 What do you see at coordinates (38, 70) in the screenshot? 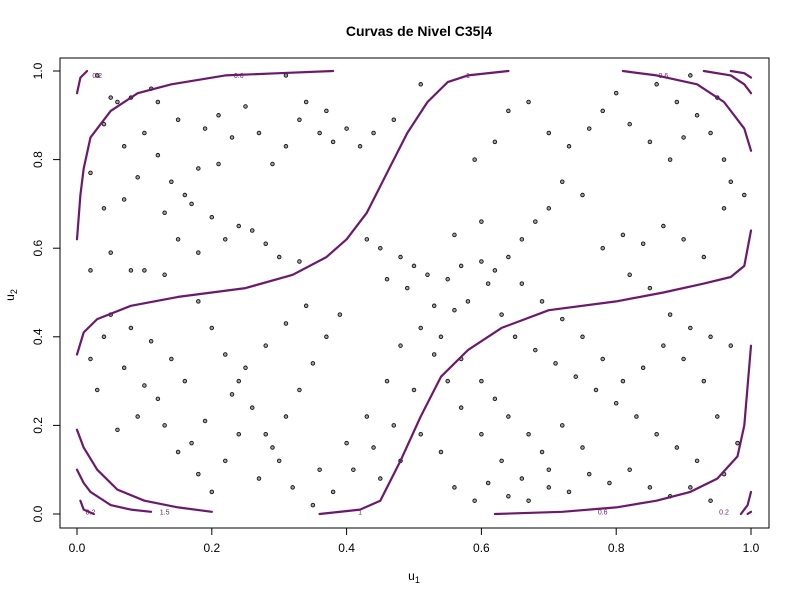
I see `y-tick-label: 1.0` at bounding box center [38, 70].